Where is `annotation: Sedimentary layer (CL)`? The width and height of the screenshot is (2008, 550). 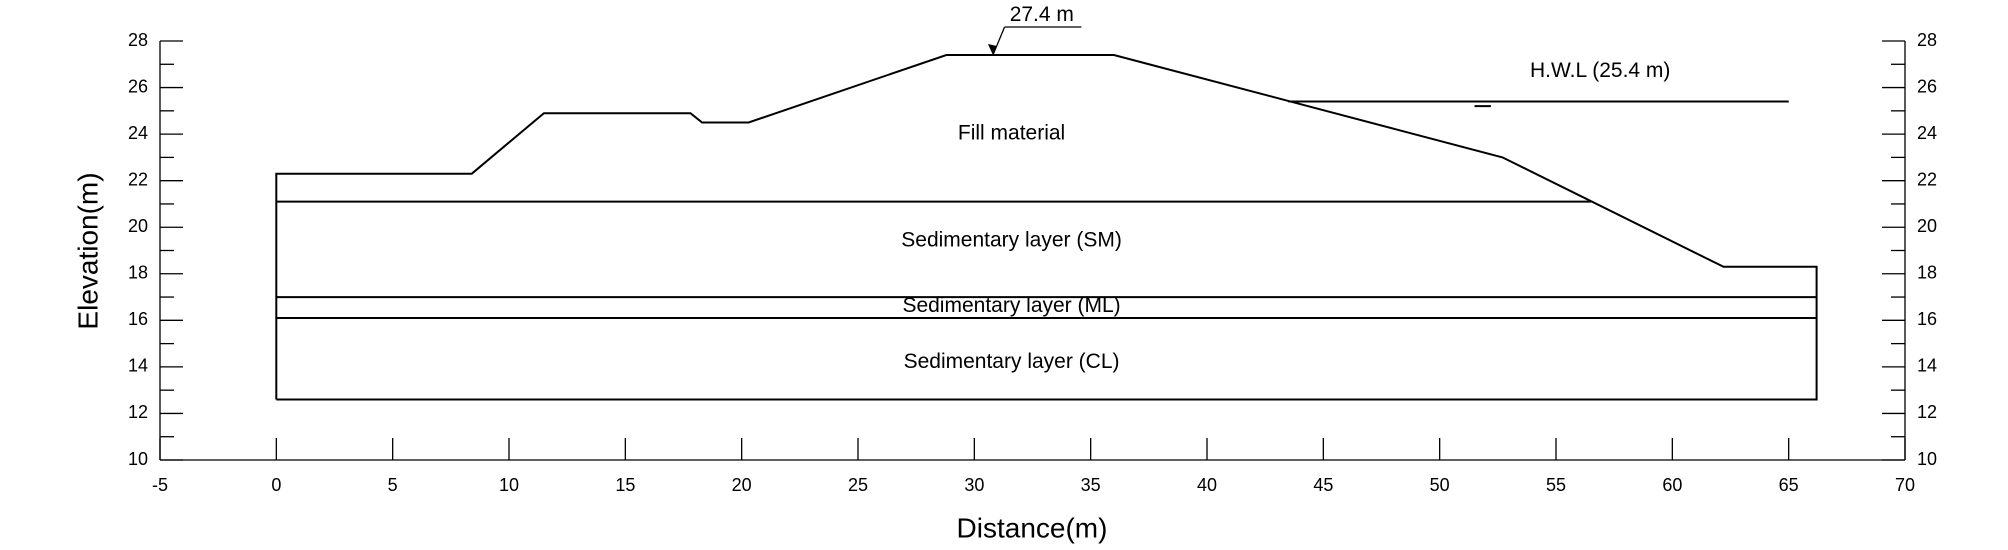 annotation: Sedimentary layer (CL) is located at coordinates (1012, 361).